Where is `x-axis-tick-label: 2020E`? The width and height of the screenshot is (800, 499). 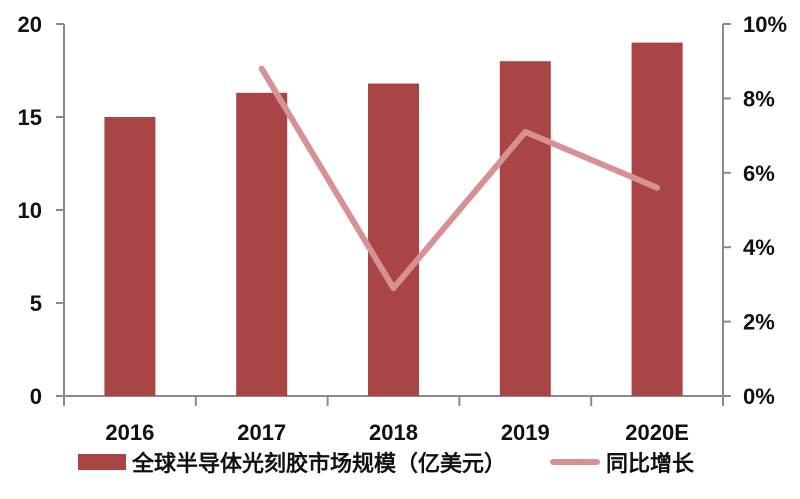 x-axis-tick-label: 2020E is located at coordinates (657, 430).